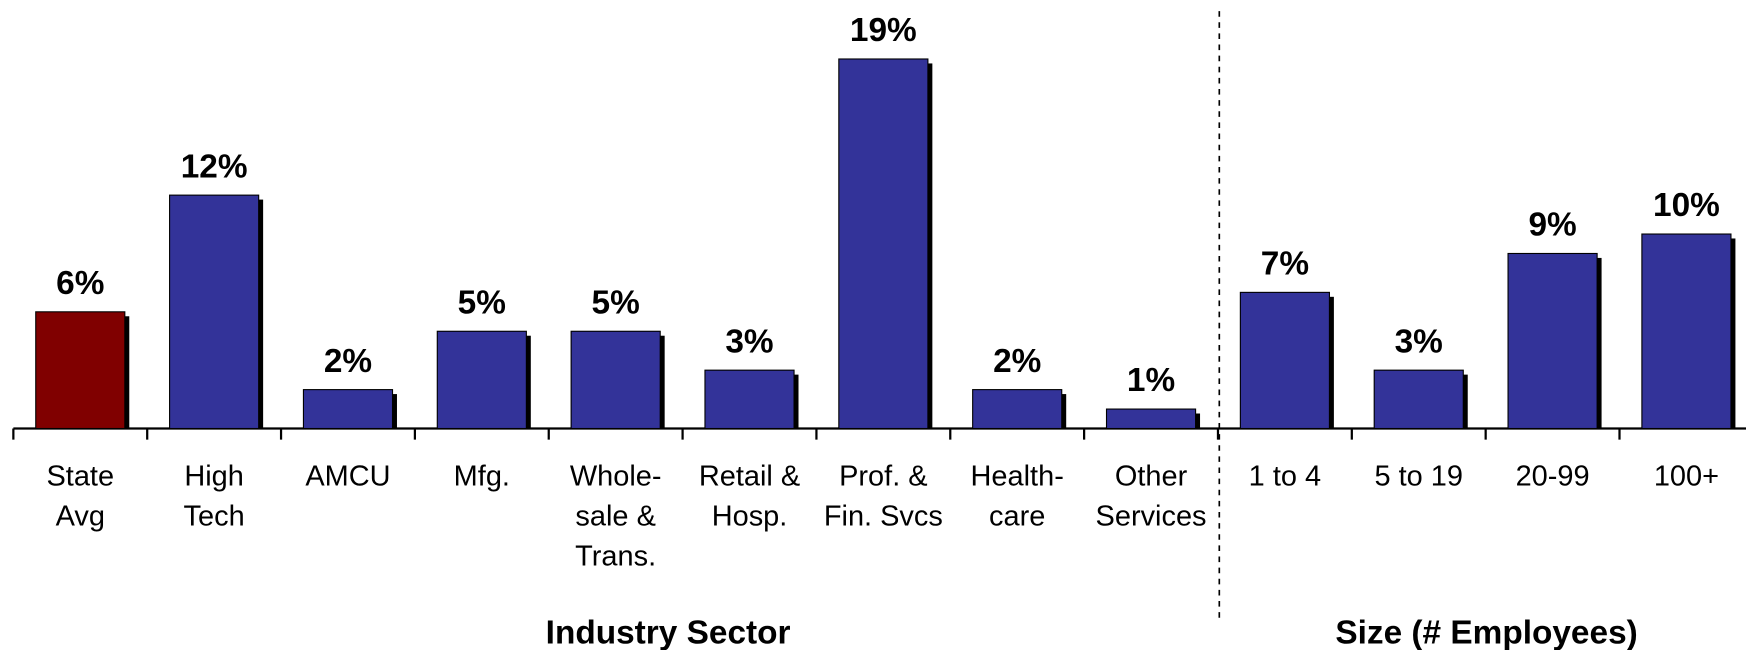 The height and width of the screenshot is (650, 1746). I want to click on x-tick-label: Retail & Hosp., so click(749, 496).